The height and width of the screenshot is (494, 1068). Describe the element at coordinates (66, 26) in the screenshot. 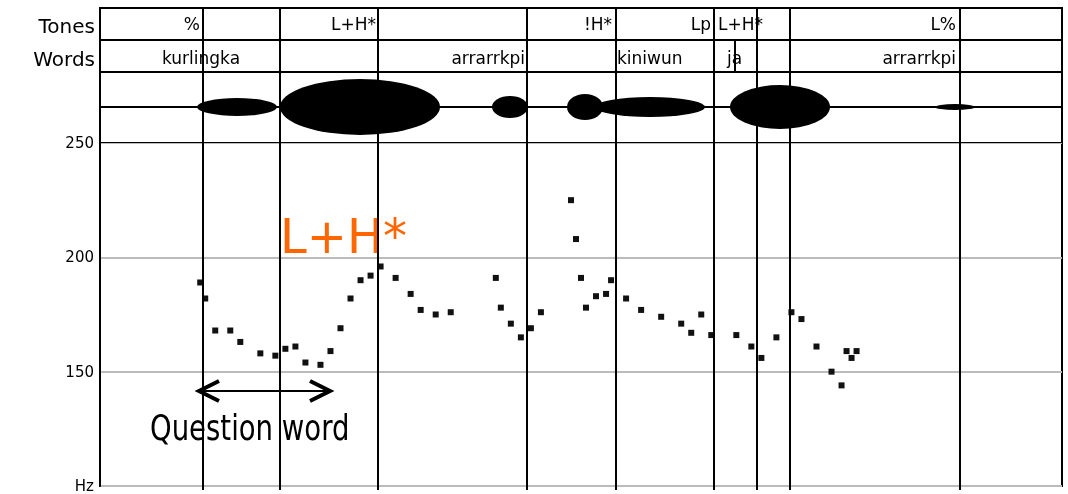

I see `text: Tones` at that location.